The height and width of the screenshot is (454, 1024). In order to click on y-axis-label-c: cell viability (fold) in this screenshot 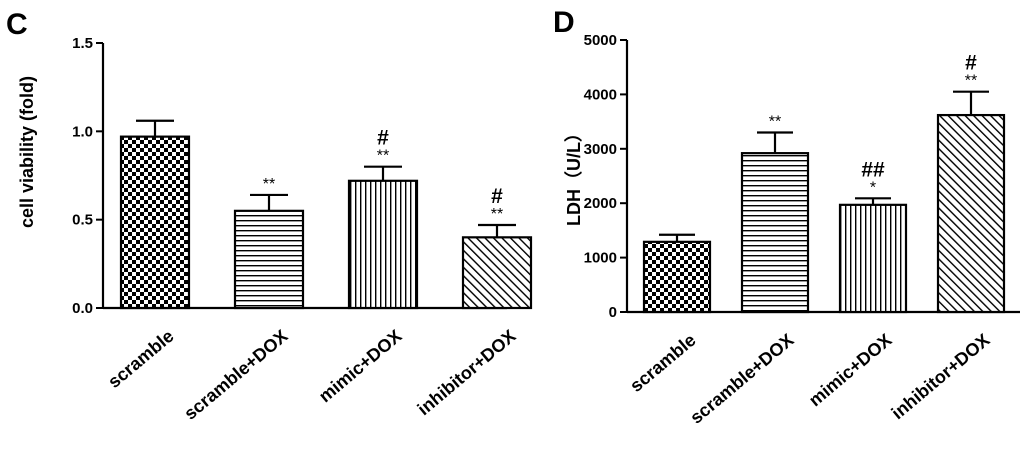, I will do `click(27, 152)`.